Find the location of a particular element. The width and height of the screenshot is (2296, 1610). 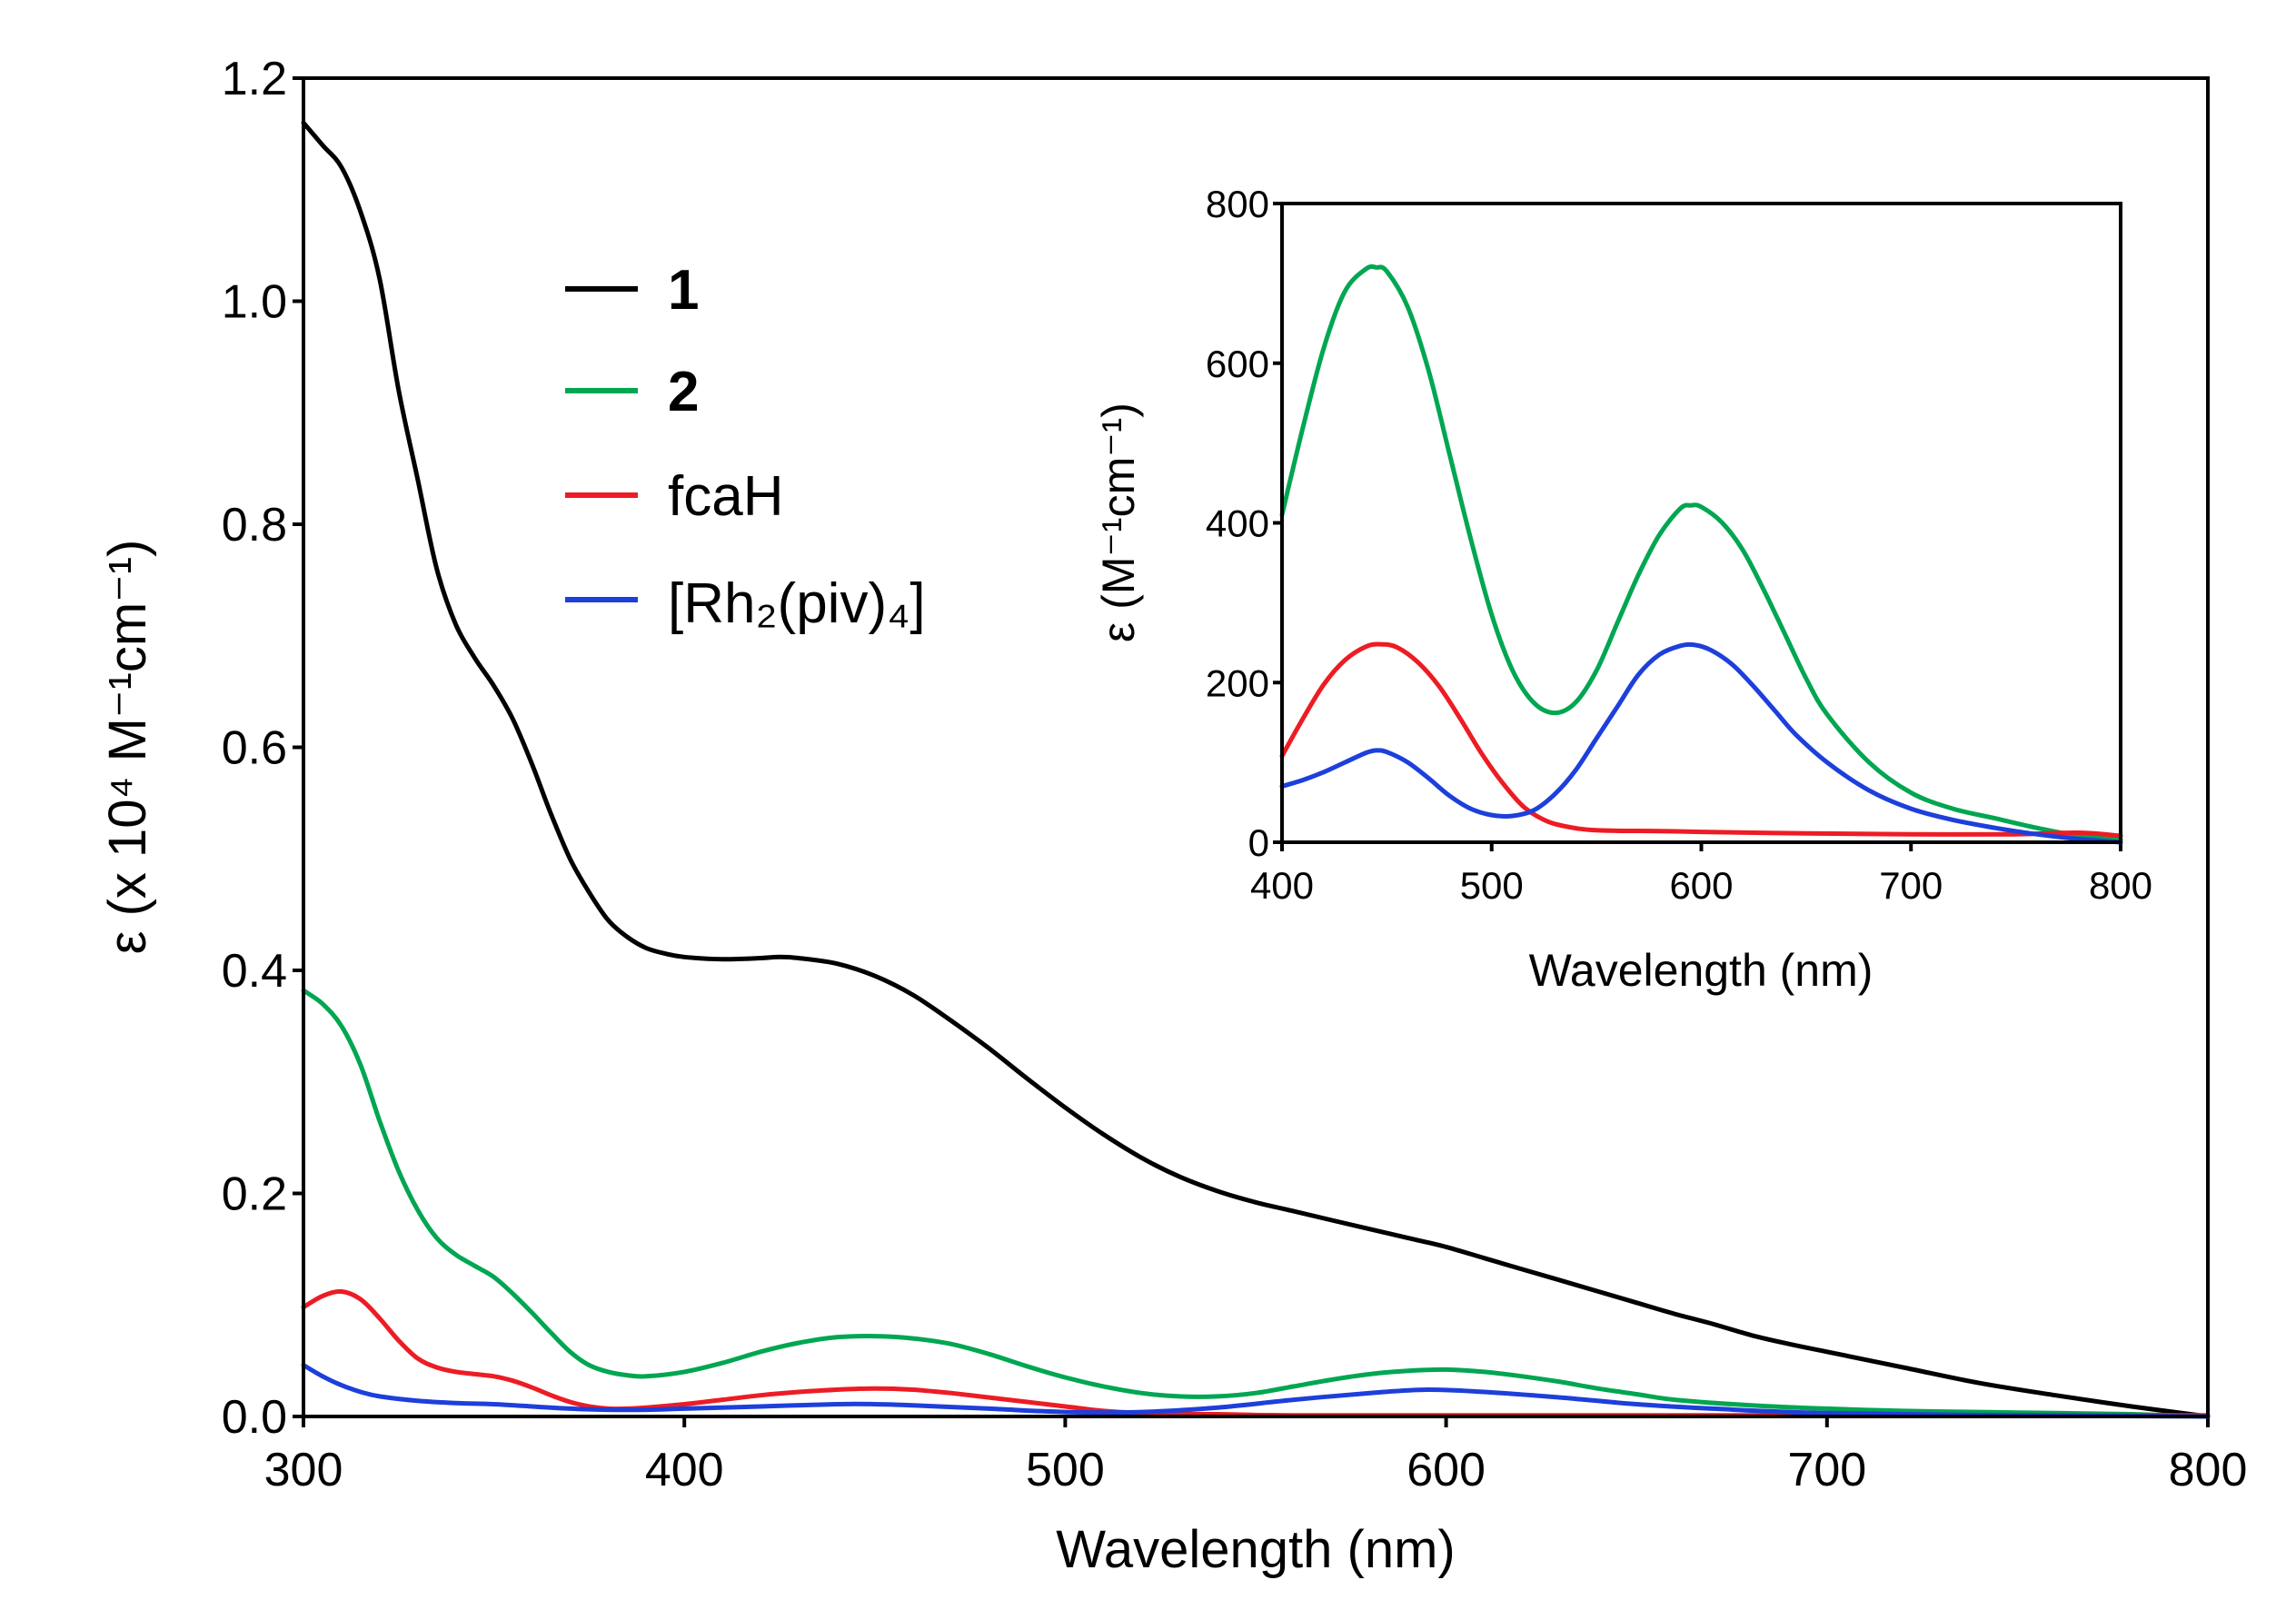

main-y-tick-label: 1.0 is located at coordinates (254, 302).